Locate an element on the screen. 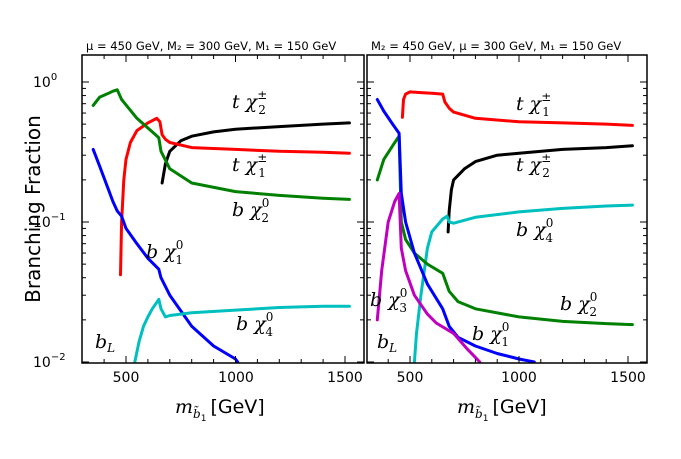 This screenshot has width=681, height=459. left-label-b-chi10: b χ0 1 is located at coordinates (164, 252).